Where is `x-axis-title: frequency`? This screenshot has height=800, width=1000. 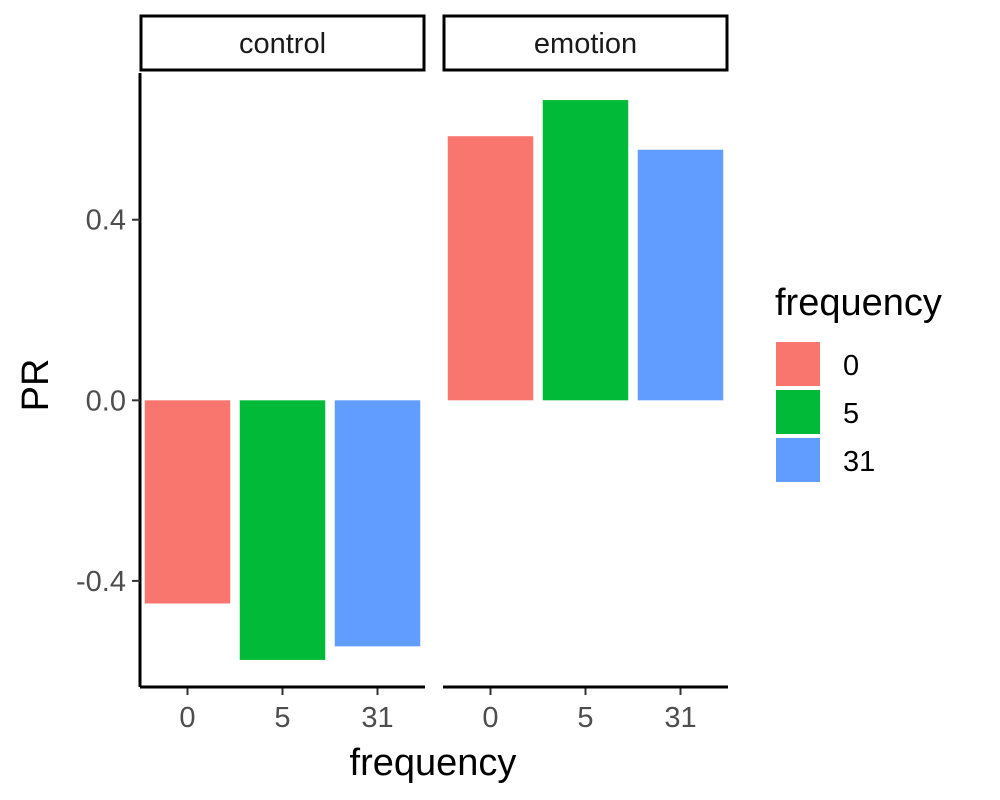 x-axis-title: frequency is located at coordinates (433, 763).